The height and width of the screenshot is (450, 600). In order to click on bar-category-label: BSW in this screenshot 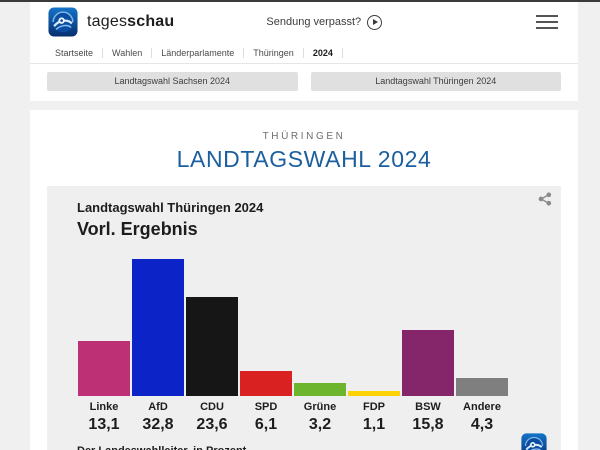, I will do `click(428, 407)`.